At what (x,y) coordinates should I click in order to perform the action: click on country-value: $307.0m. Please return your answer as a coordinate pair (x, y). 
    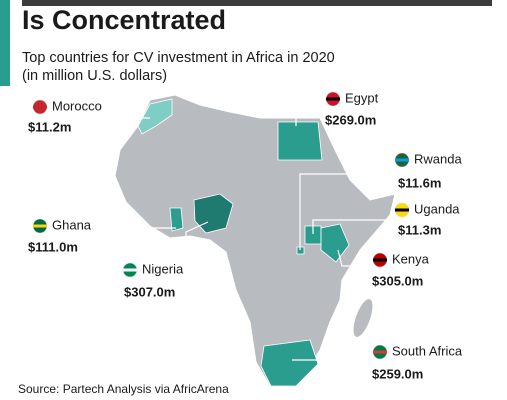
    Looking at the image, I should click on (149, 291).